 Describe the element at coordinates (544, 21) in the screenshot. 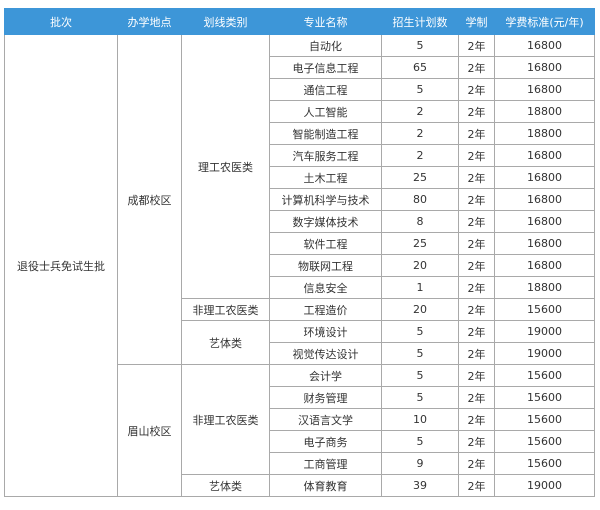

I see `header-fee: 学费标准(元/年)` at that location.